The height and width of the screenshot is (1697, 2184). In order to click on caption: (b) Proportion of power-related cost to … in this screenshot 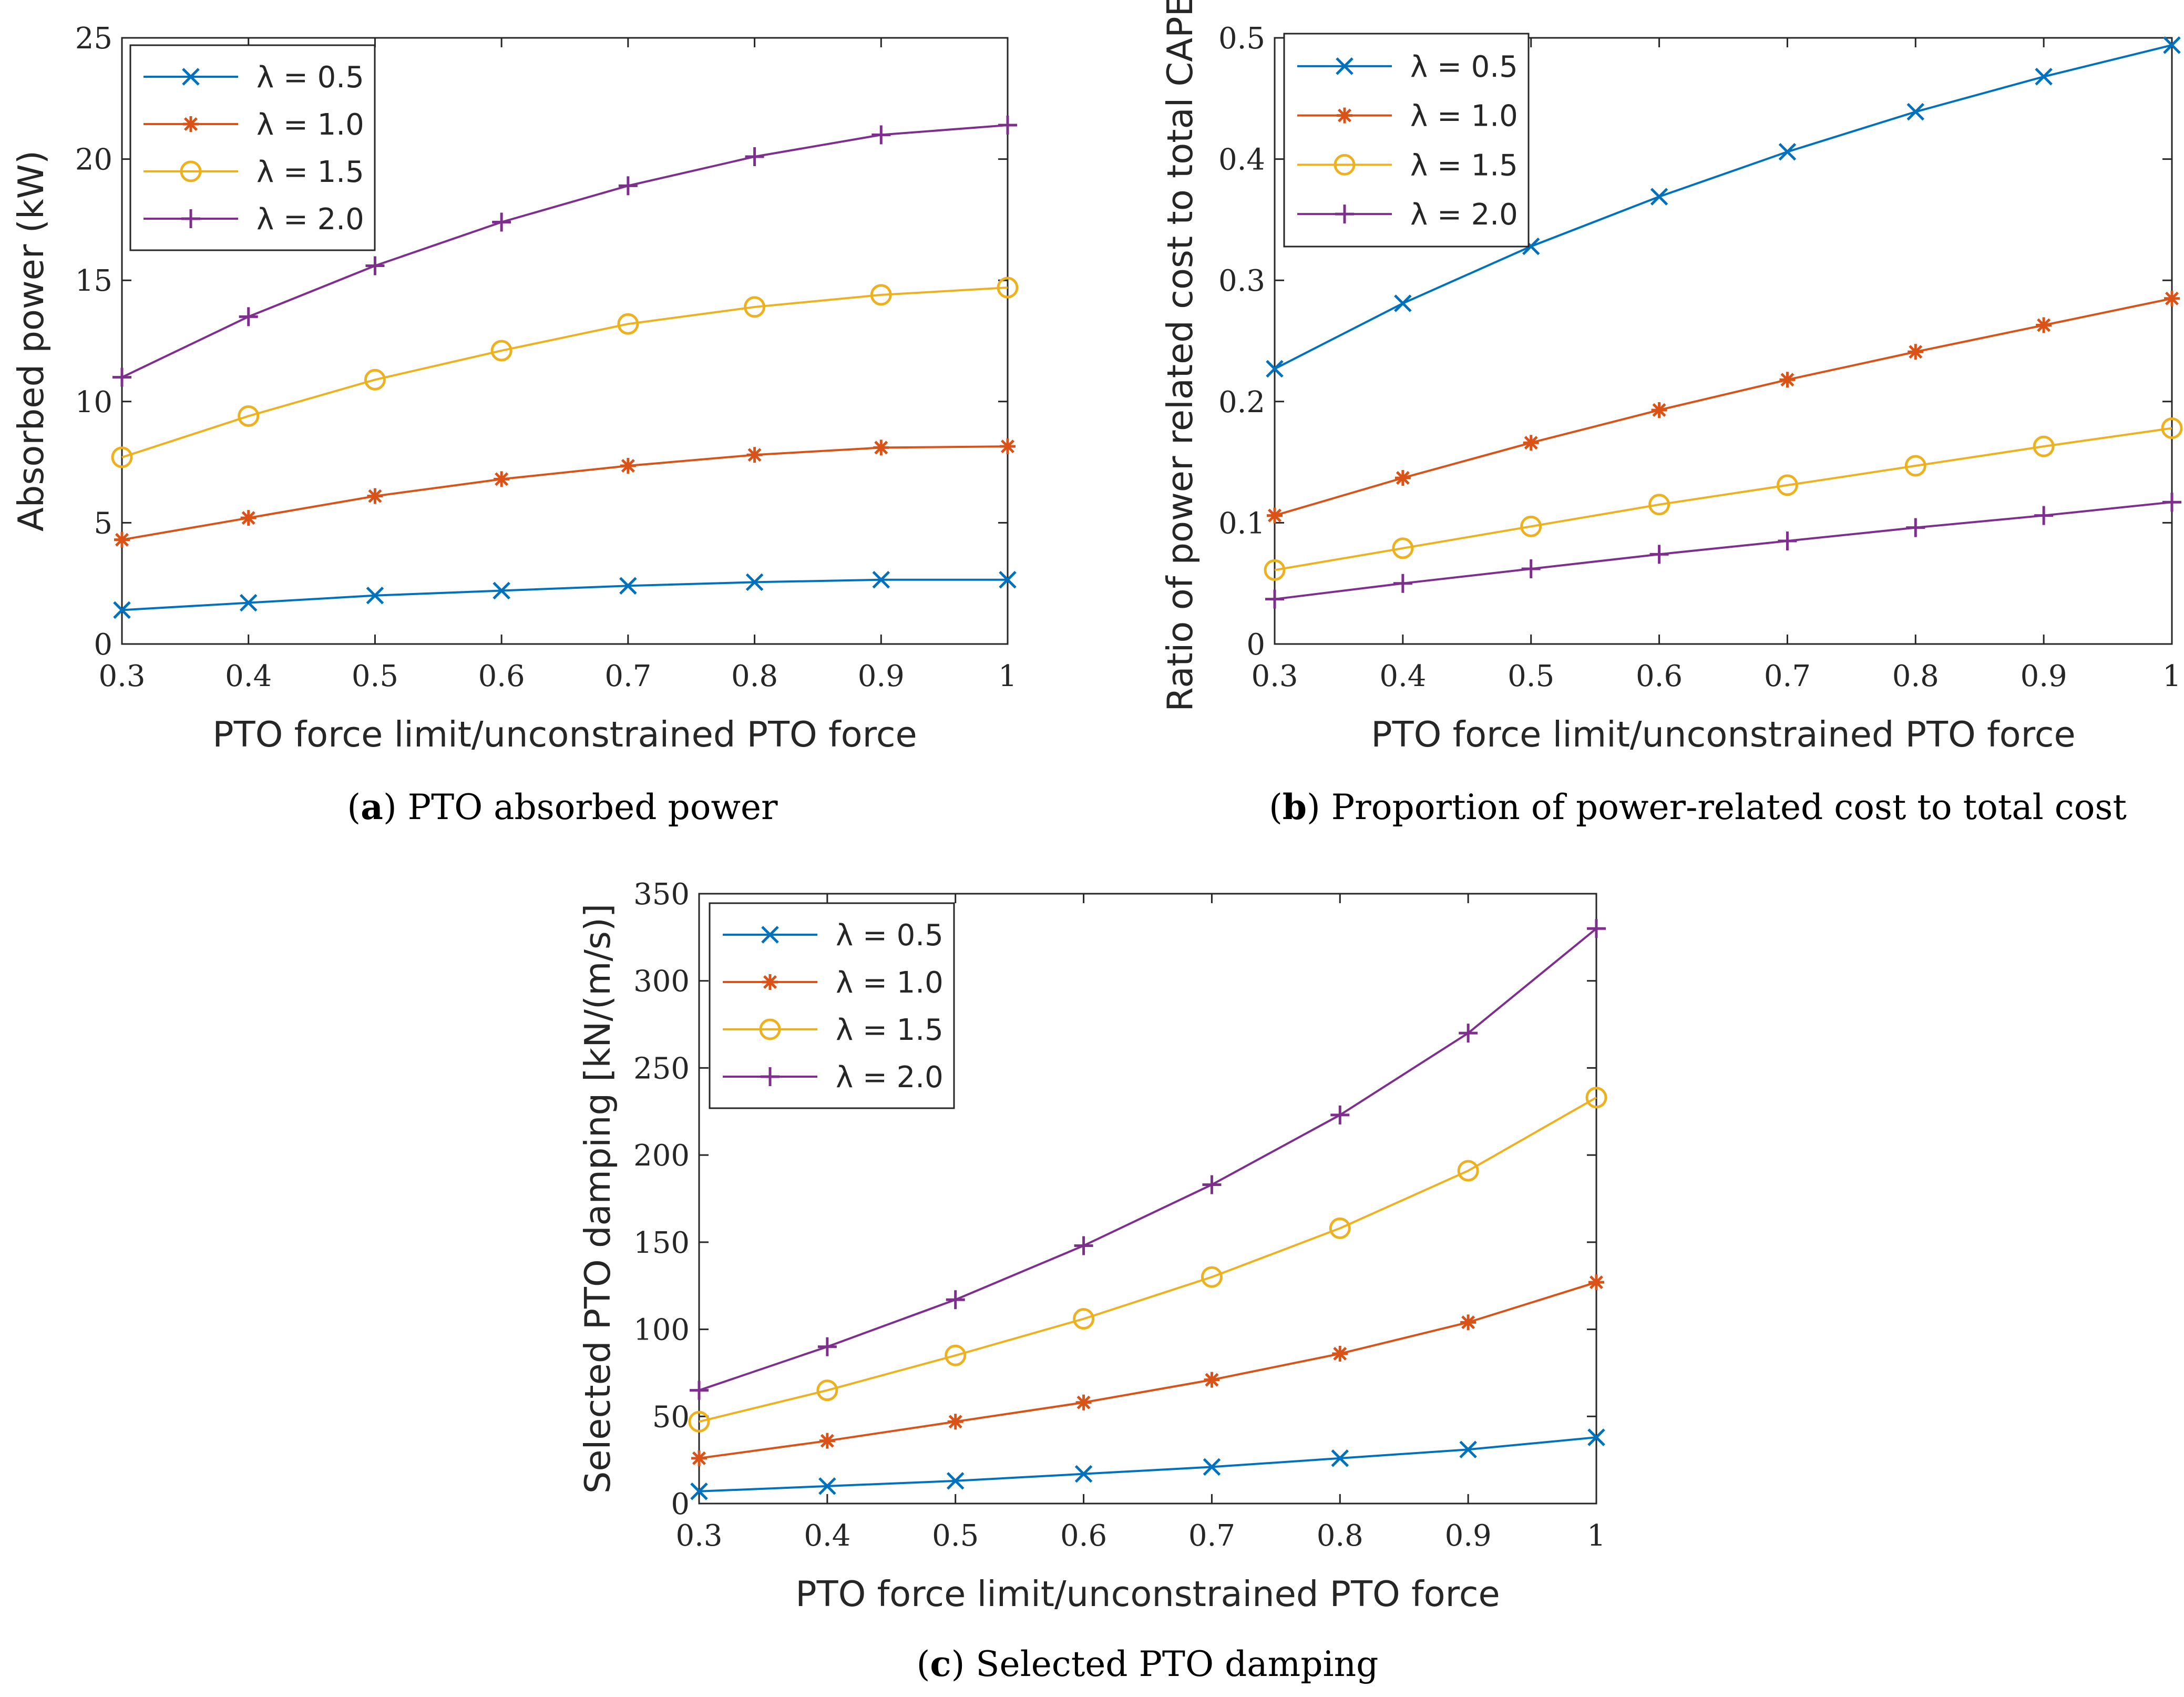, I will do `click(1698, 806)`.